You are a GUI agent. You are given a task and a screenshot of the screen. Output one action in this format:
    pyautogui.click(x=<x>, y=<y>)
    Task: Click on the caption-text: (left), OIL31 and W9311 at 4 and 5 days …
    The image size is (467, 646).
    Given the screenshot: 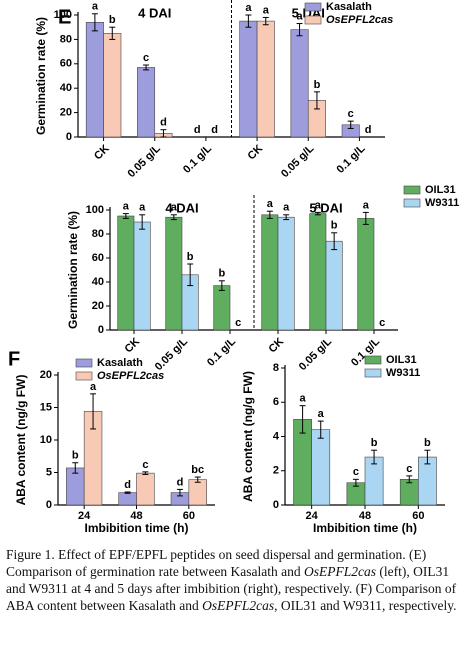 What is the action you would take?
    pyautogui.click(x=231, y=588)
    